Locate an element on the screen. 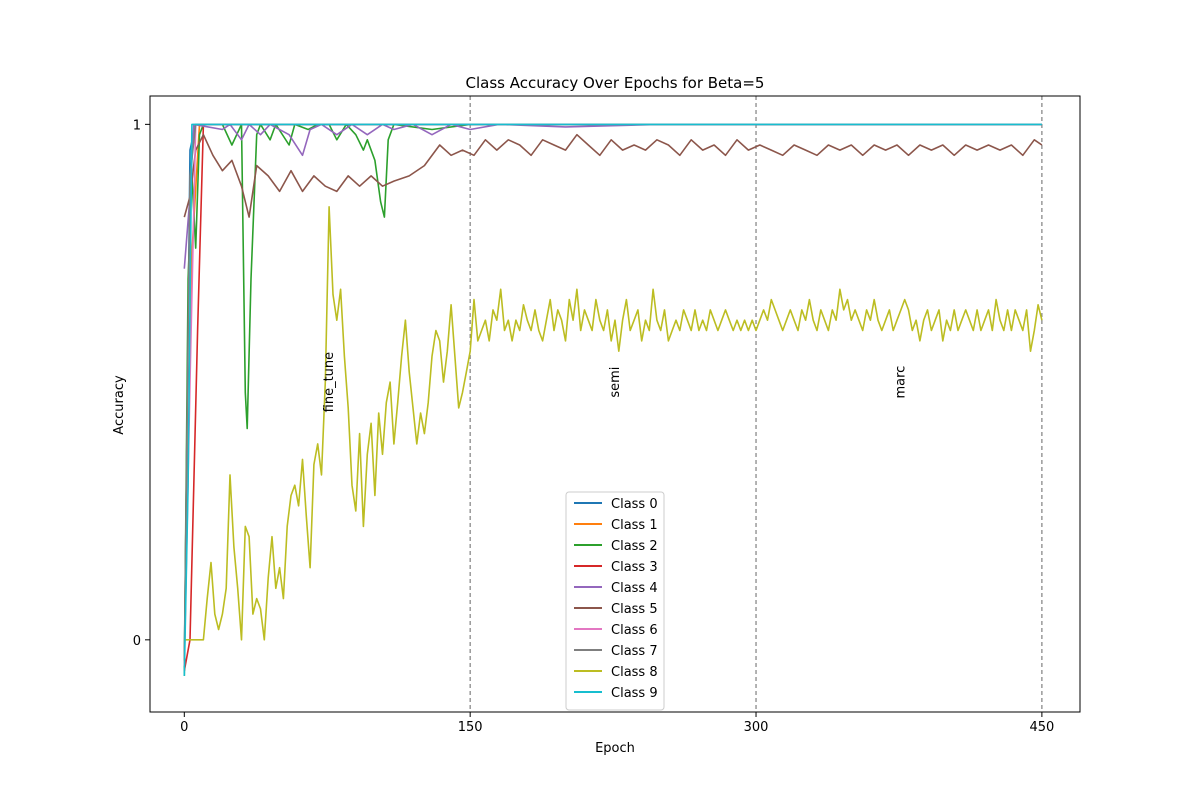 This screenshot has width=1200, height=800. x-tick-label: 300 is located at coordinates (756, 727).